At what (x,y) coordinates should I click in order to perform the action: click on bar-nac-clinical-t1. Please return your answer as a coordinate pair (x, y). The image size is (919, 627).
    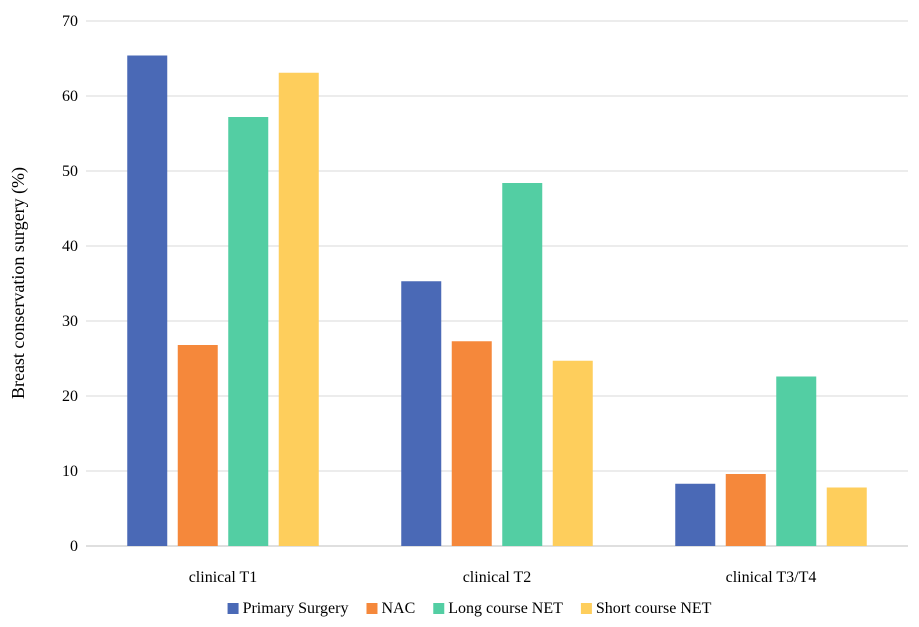
    Looking at the image, I should click on (197, 445).